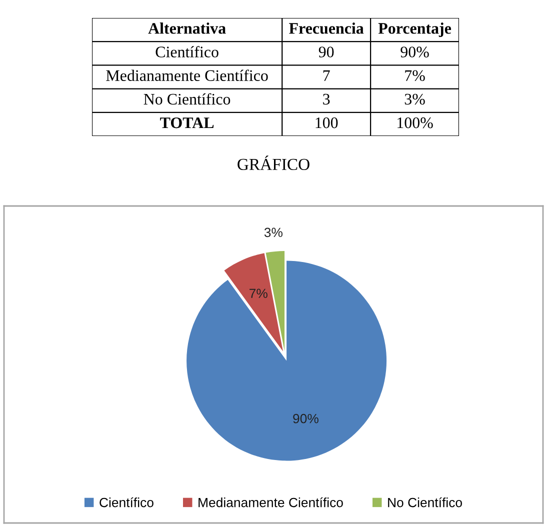  Describe the element at coordinates (326, 28) in the screenshot. I see `text: Frecuencia` at that location.